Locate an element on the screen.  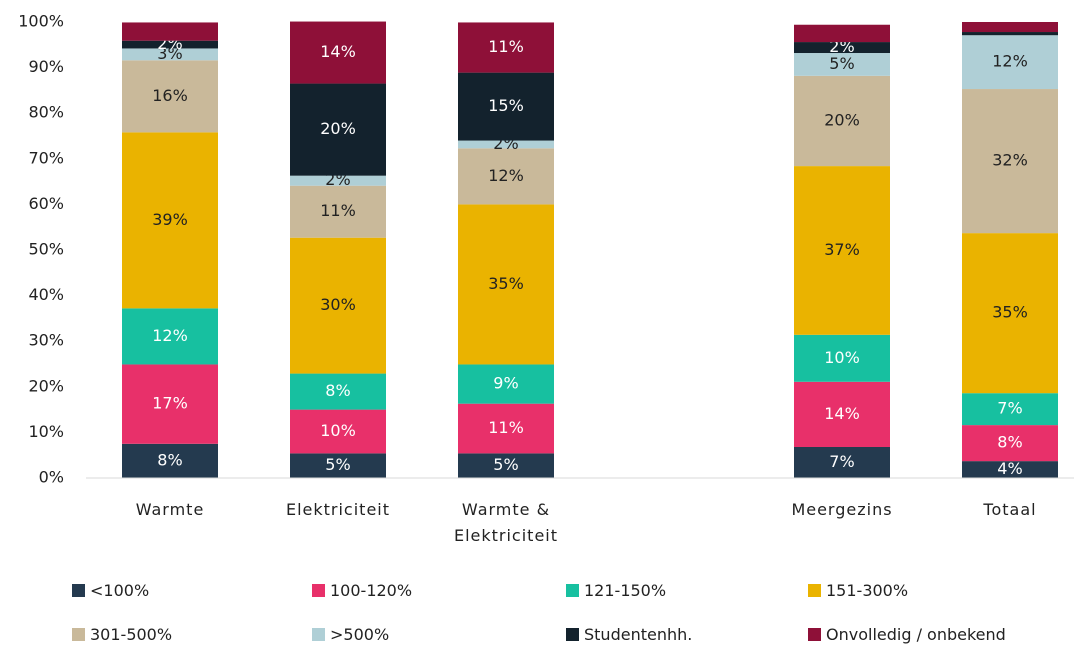
y-tick-label: 50% is located at coordinates (46, 249).